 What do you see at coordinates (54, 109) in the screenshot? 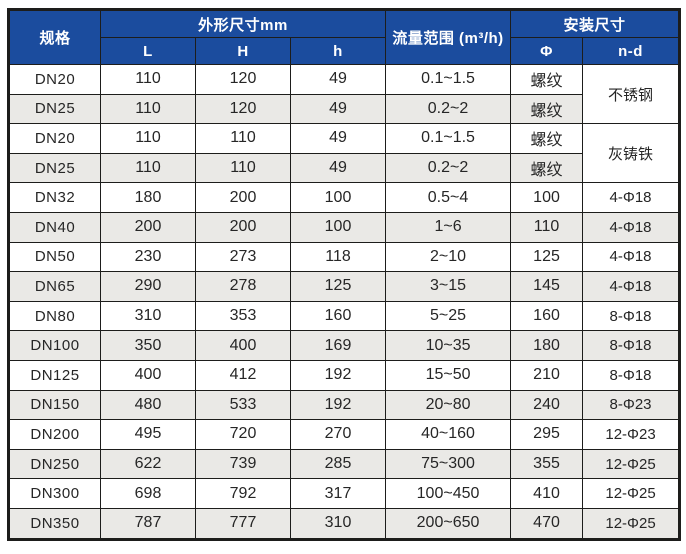
I see `spec-cell: DN25` at bounding box center [54, 109].